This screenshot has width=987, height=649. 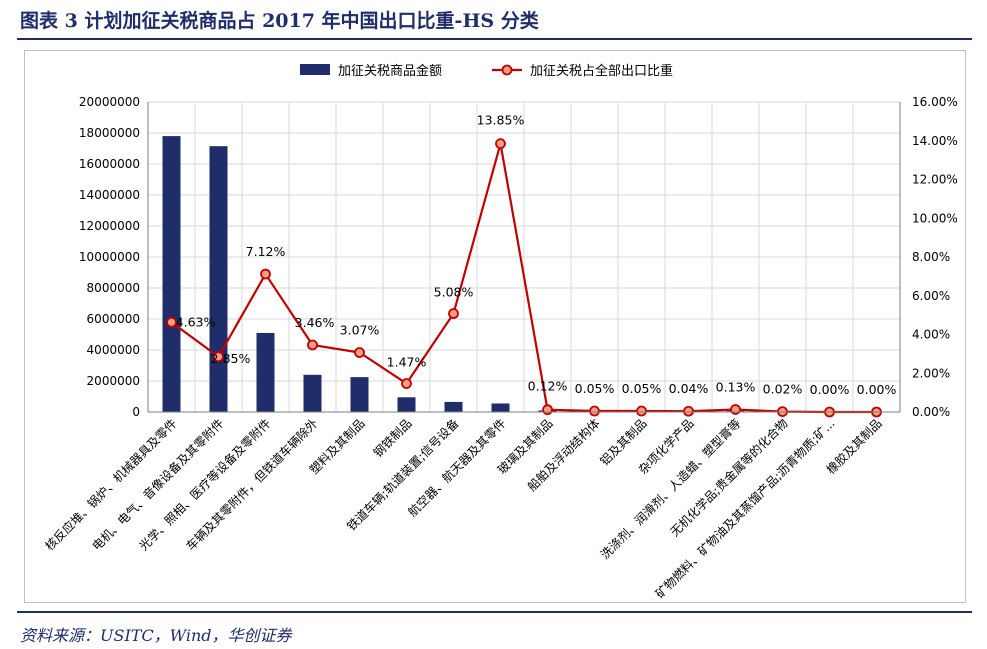 I want to click on legend-bar-label: 加征关税商品金额, so click(x=390, y=71).